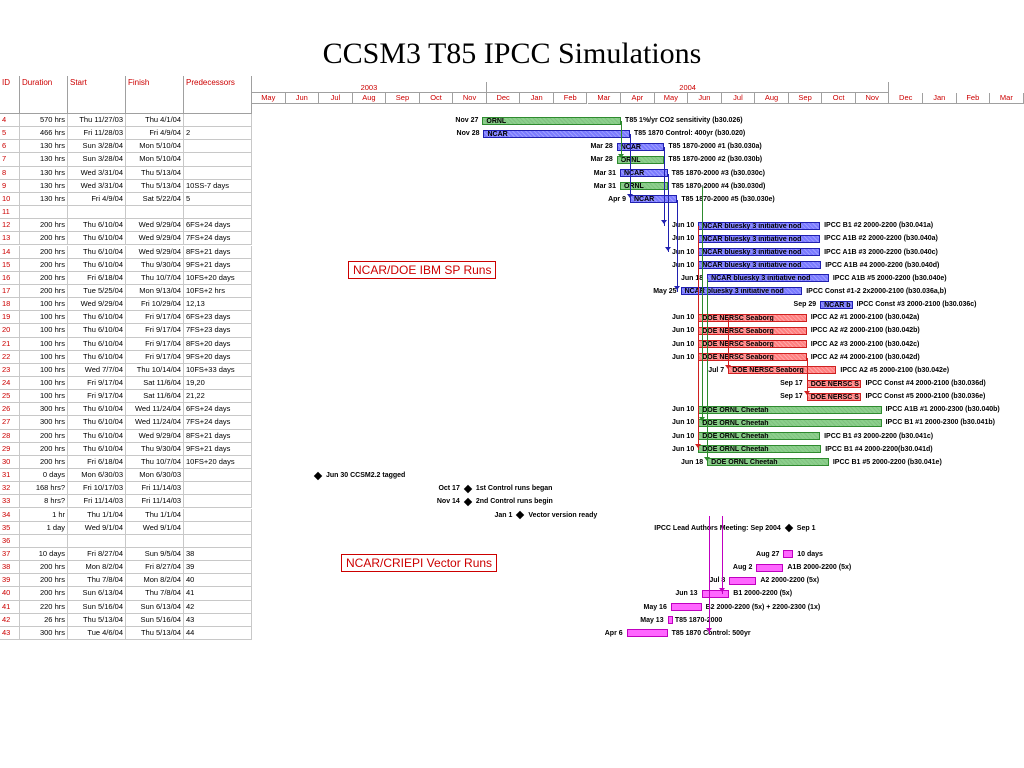 This screenshot has height=768, width=1024. I want to click on table-cell-pred: 7FS+23 days, so click(218, 331).